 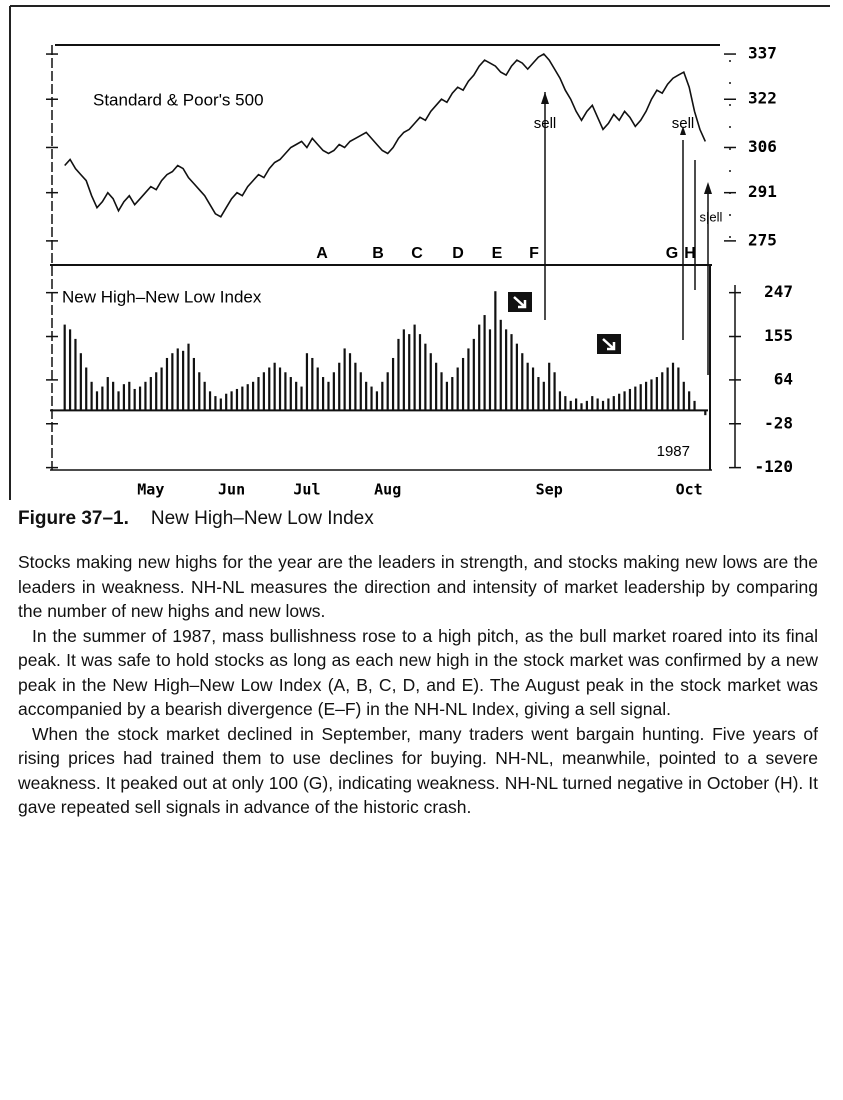 What do you see at coordinates (762, 98) in the screenshot?
I see `y-tick-label: 322` at bounding box center [762, 98].